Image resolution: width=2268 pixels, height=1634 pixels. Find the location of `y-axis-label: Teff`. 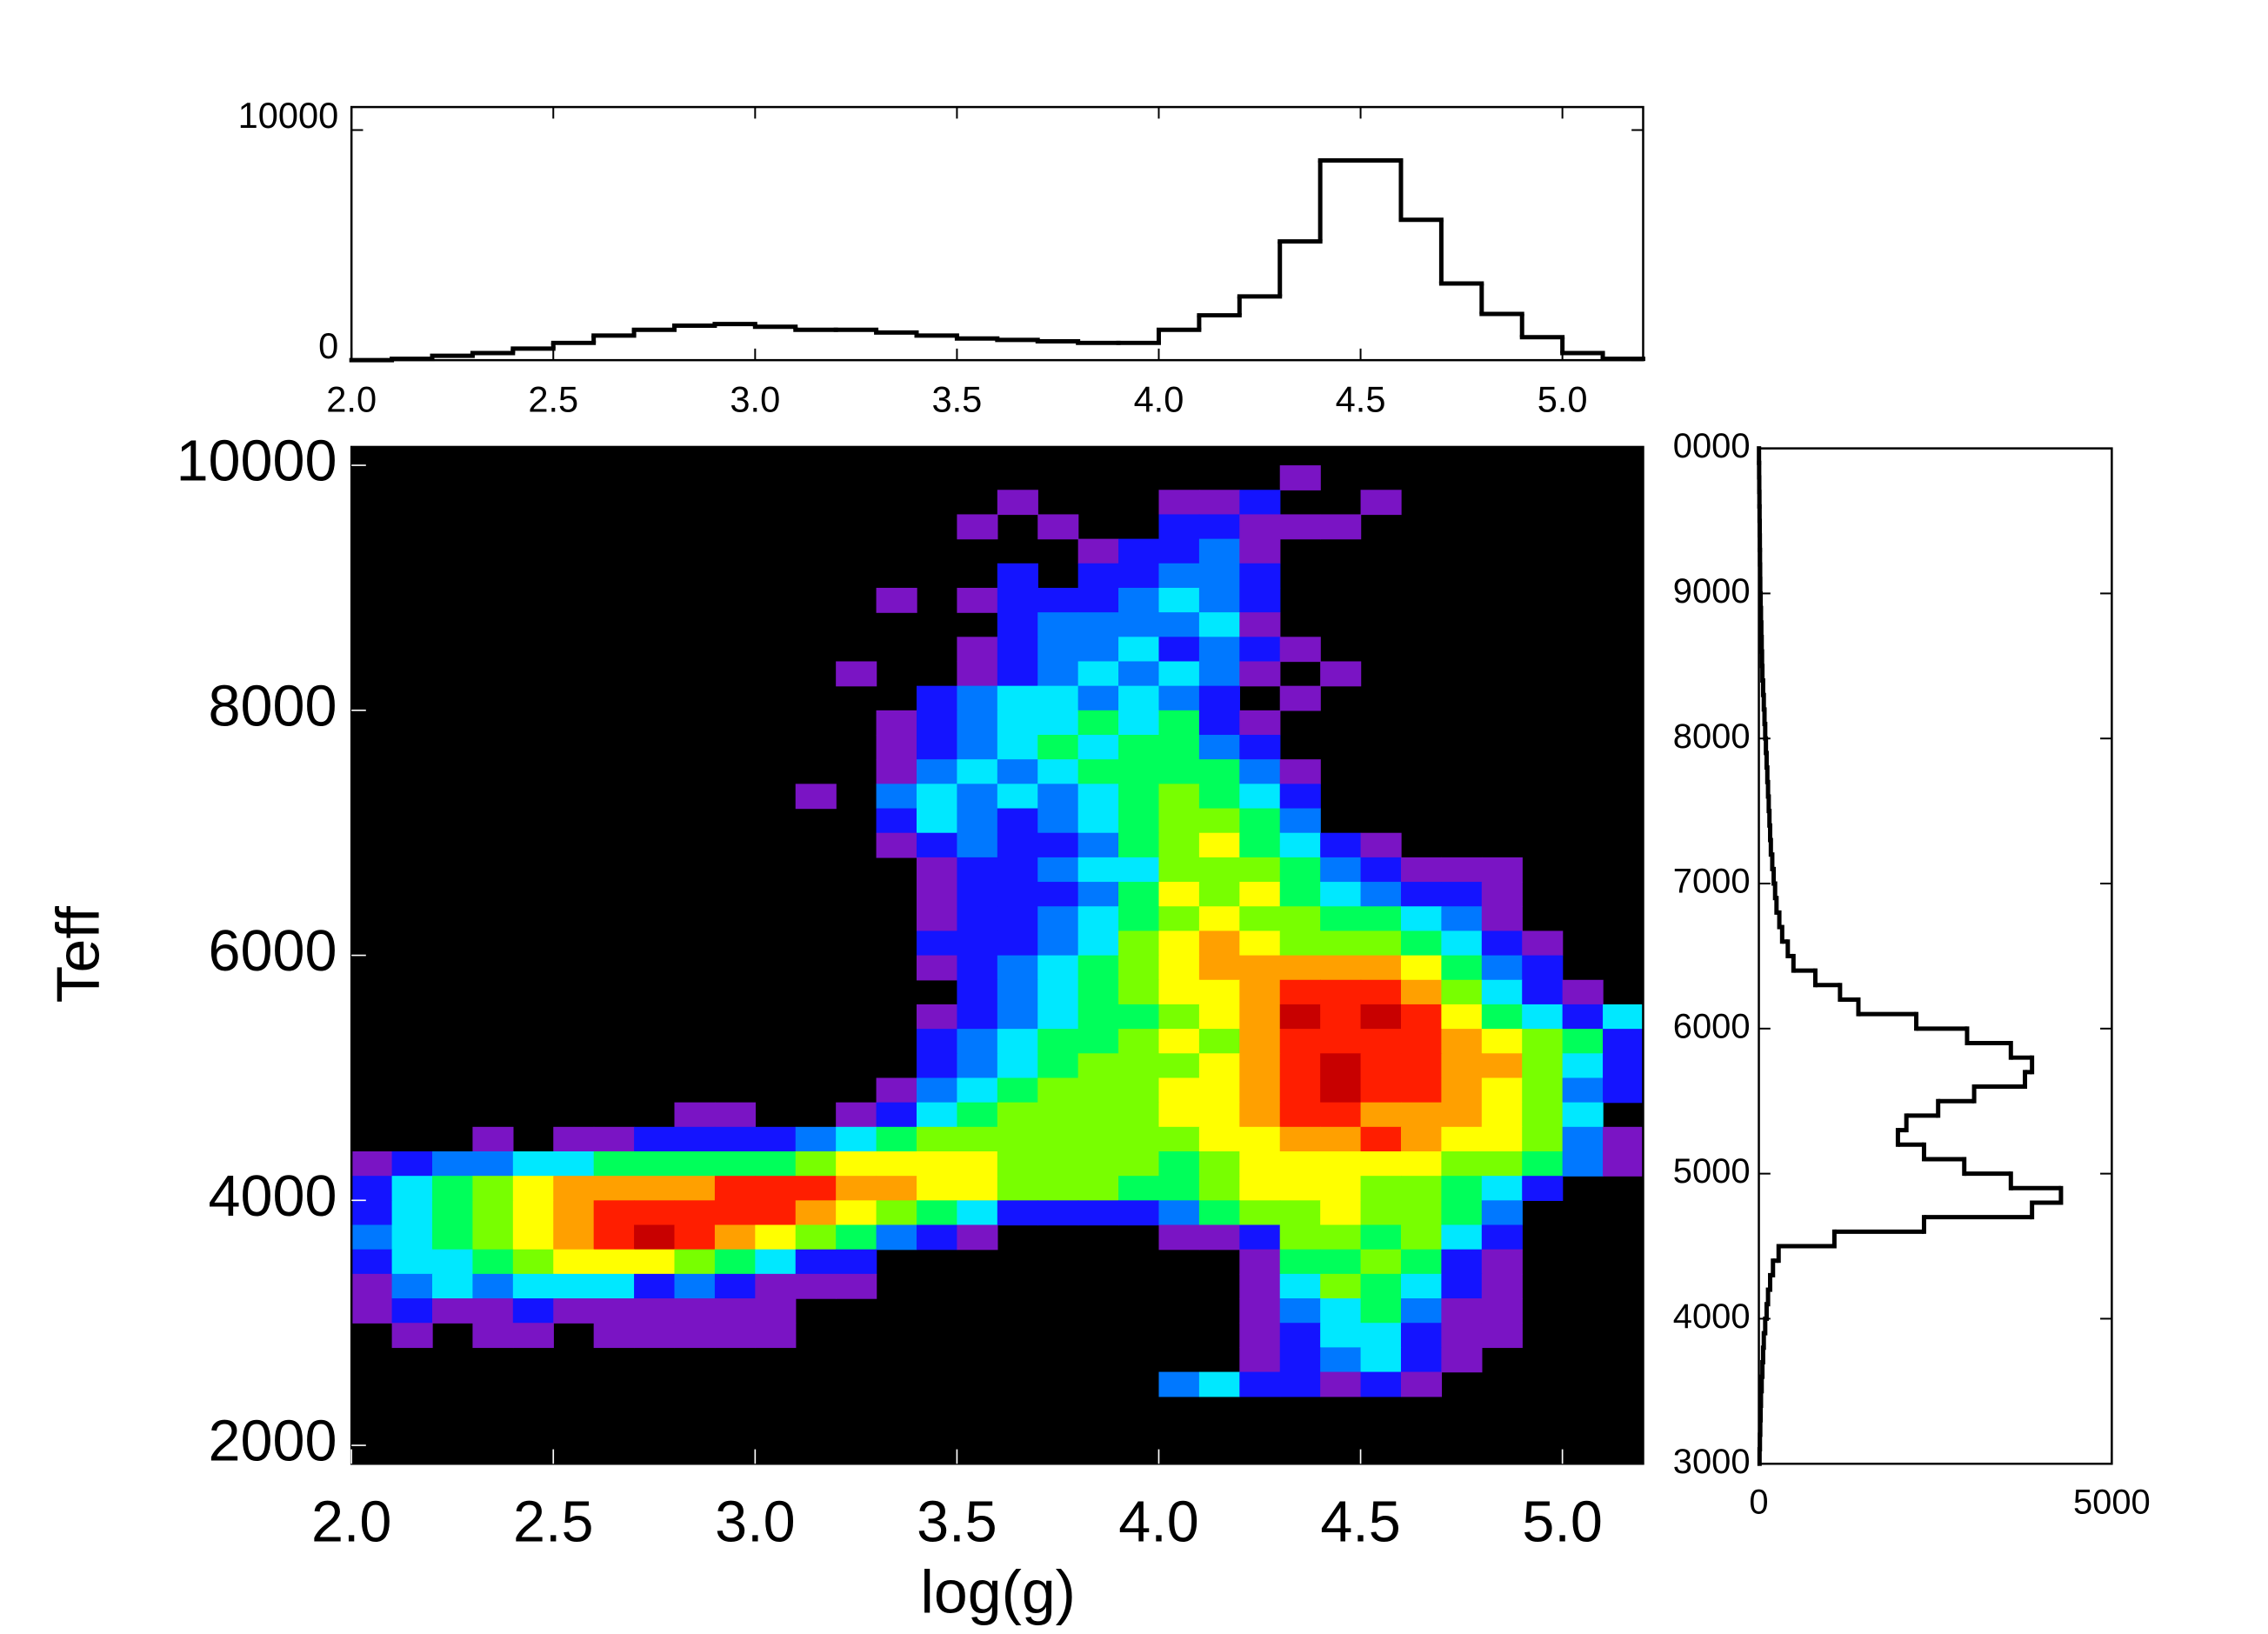

y-axis-label: Teff is located at coordinates (77, 955).